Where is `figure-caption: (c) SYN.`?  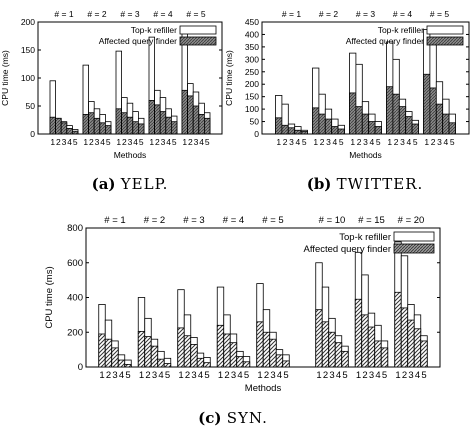
figure-caption: (c) SYN. is located at coordinates (233, 418).